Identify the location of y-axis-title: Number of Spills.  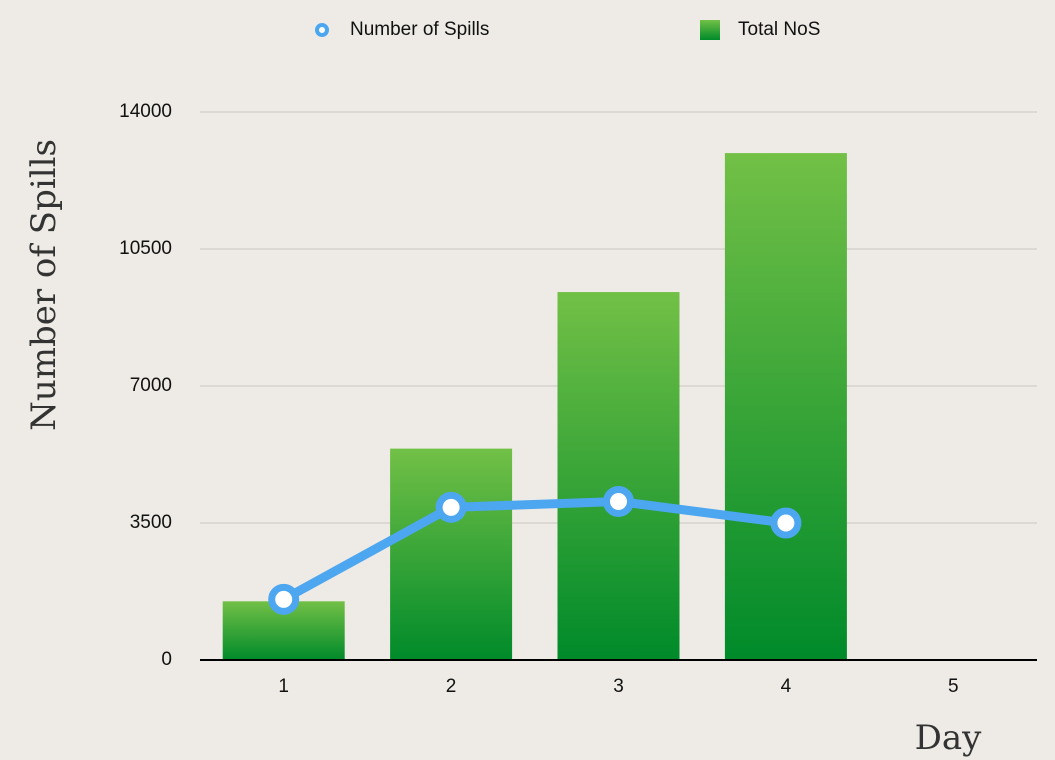
(44, 285).